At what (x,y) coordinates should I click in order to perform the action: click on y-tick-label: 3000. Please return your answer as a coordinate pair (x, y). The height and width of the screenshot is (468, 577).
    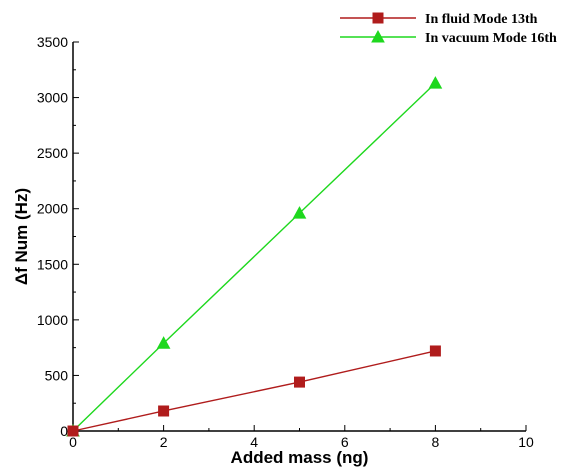
    Looking at the image, I should click on (52, 98).